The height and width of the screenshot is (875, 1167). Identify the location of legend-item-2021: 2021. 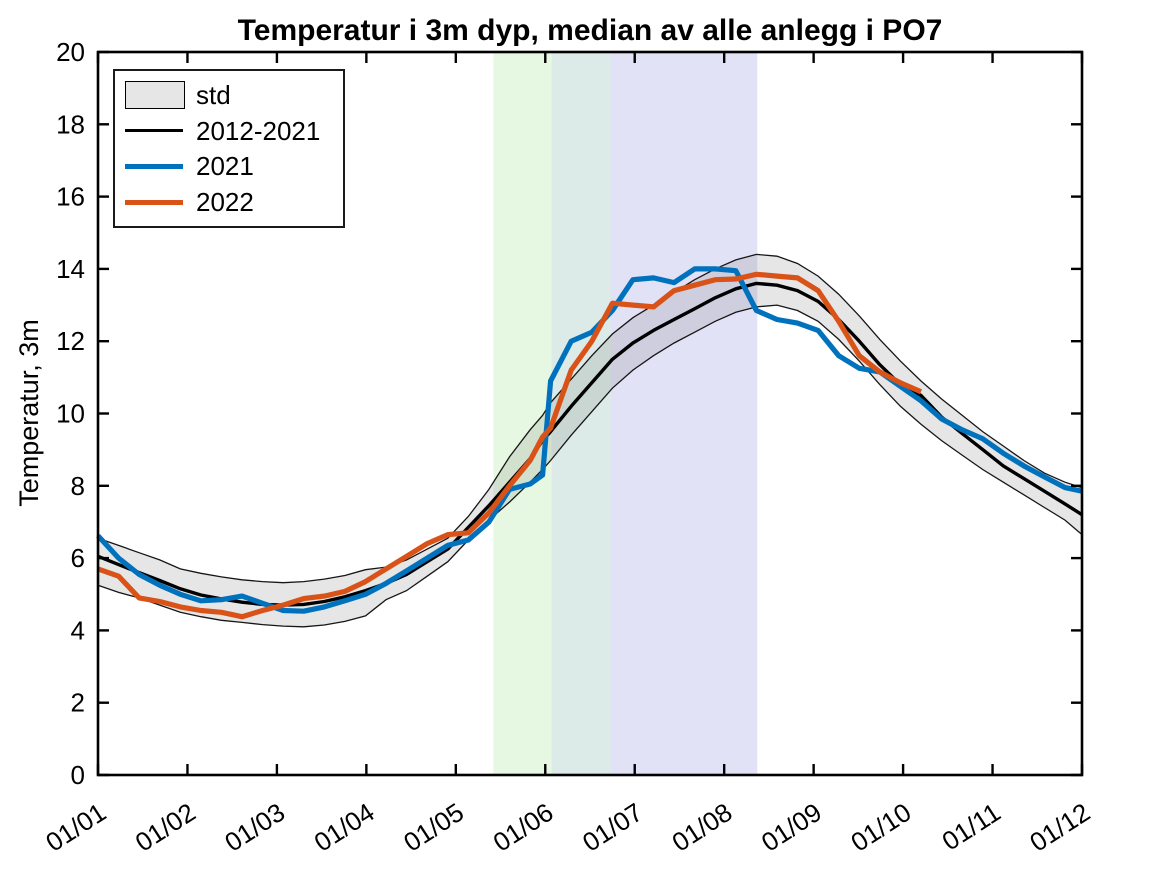
(234, 166).